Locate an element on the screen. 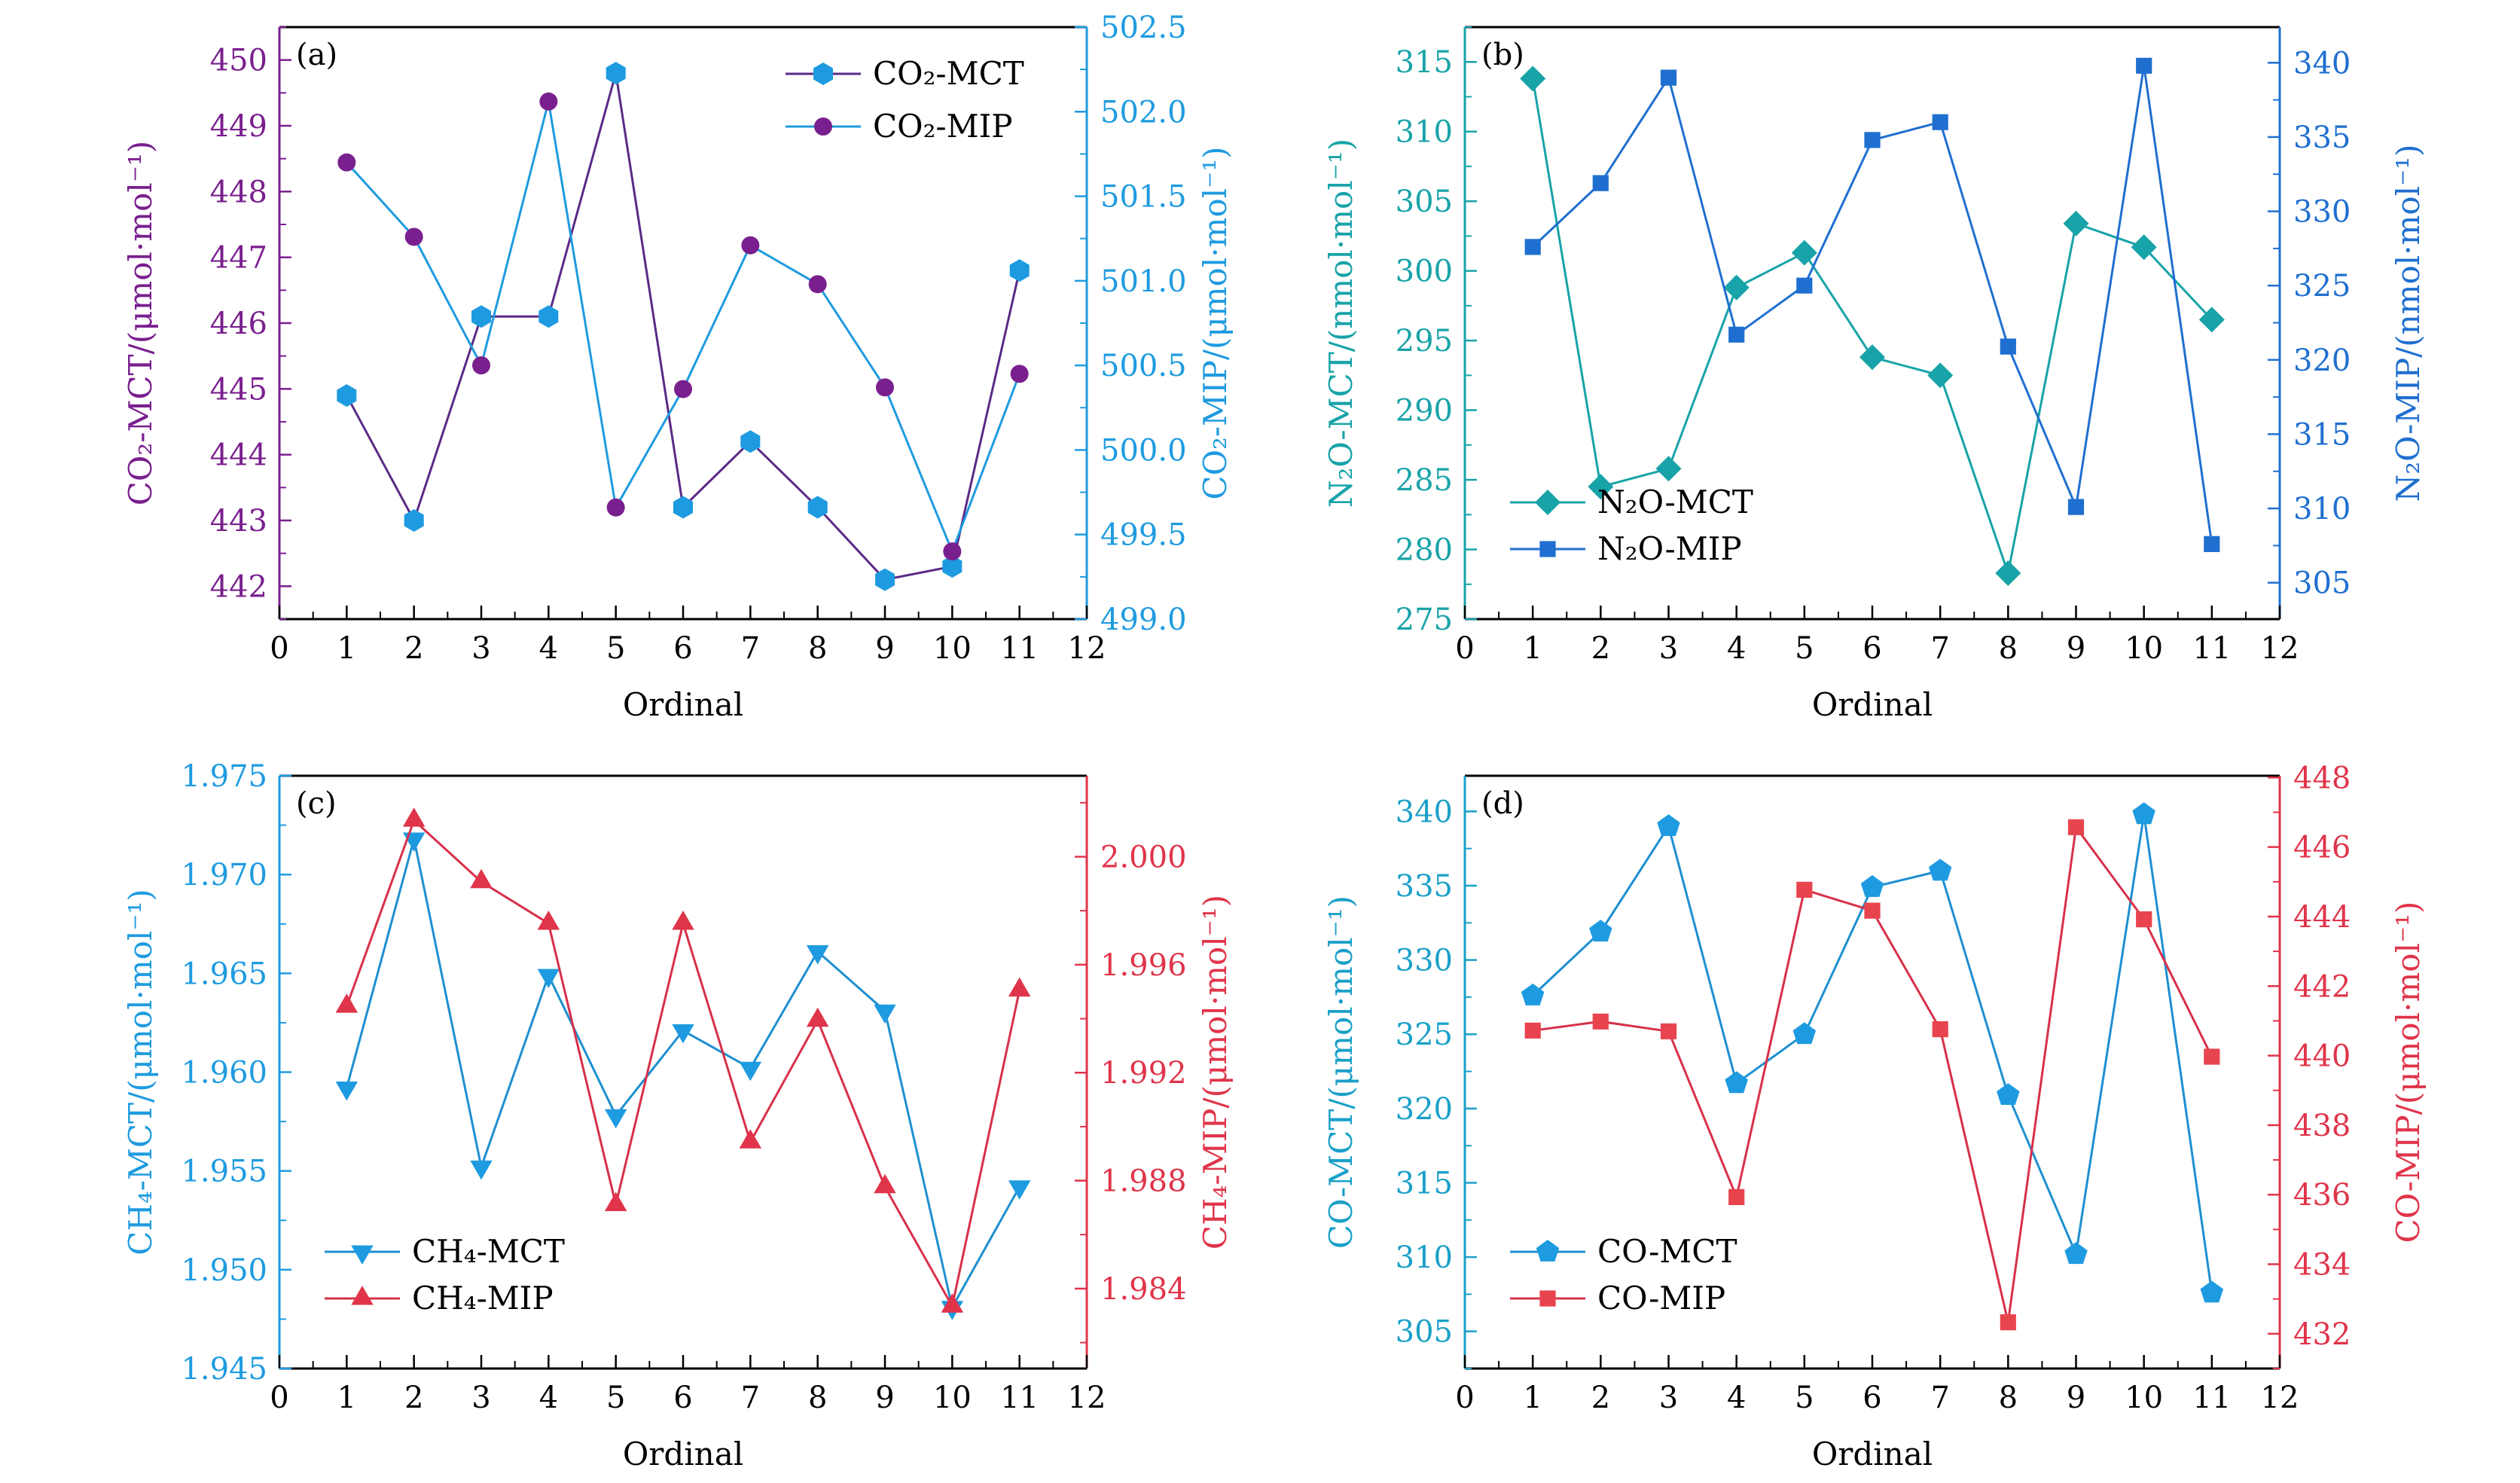 The width and height of the screenshot is (2520, 1483). series-line is located at coordinates (683, 328).